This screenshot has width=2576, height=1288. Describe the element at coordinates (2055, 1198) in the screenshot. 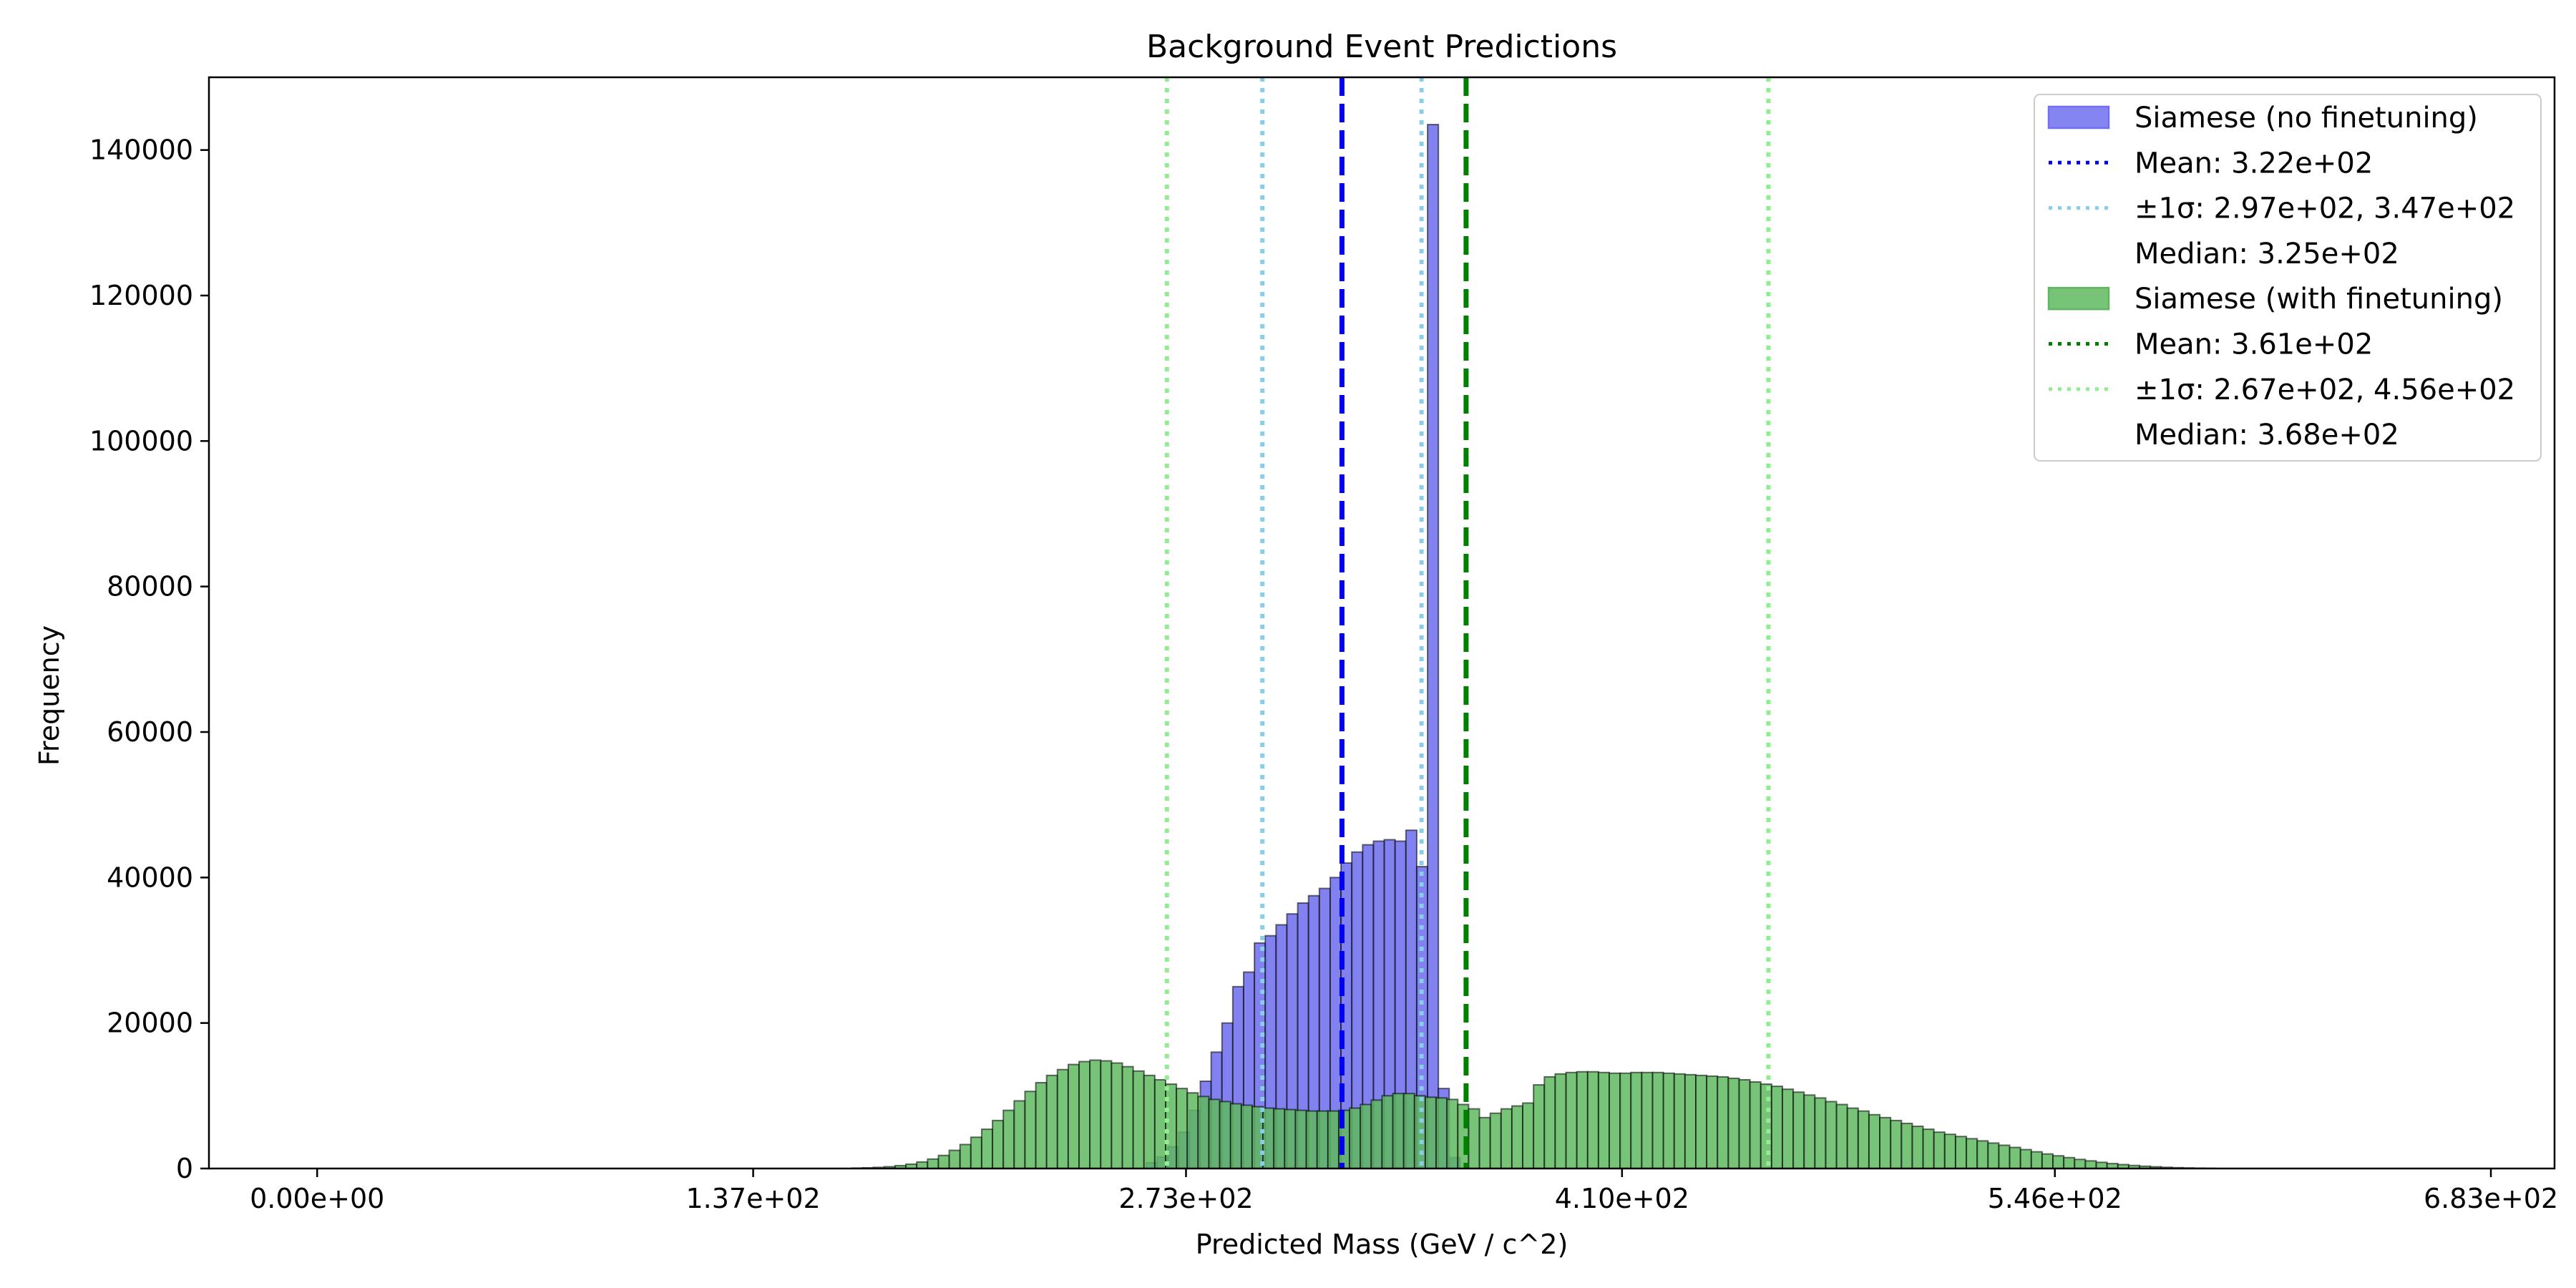

I see `x-tick-label: 5.46e+02` at that location.